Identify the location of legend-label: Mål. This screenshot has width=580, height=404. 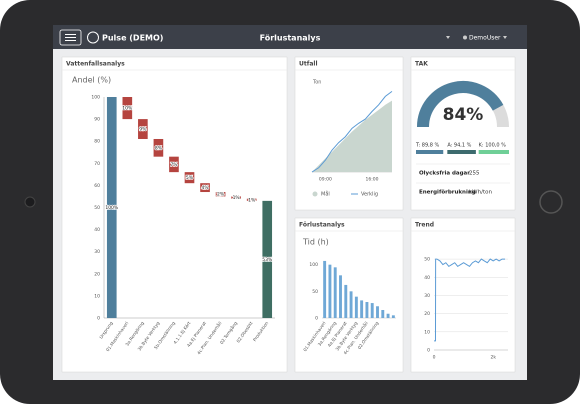
(325, 194).